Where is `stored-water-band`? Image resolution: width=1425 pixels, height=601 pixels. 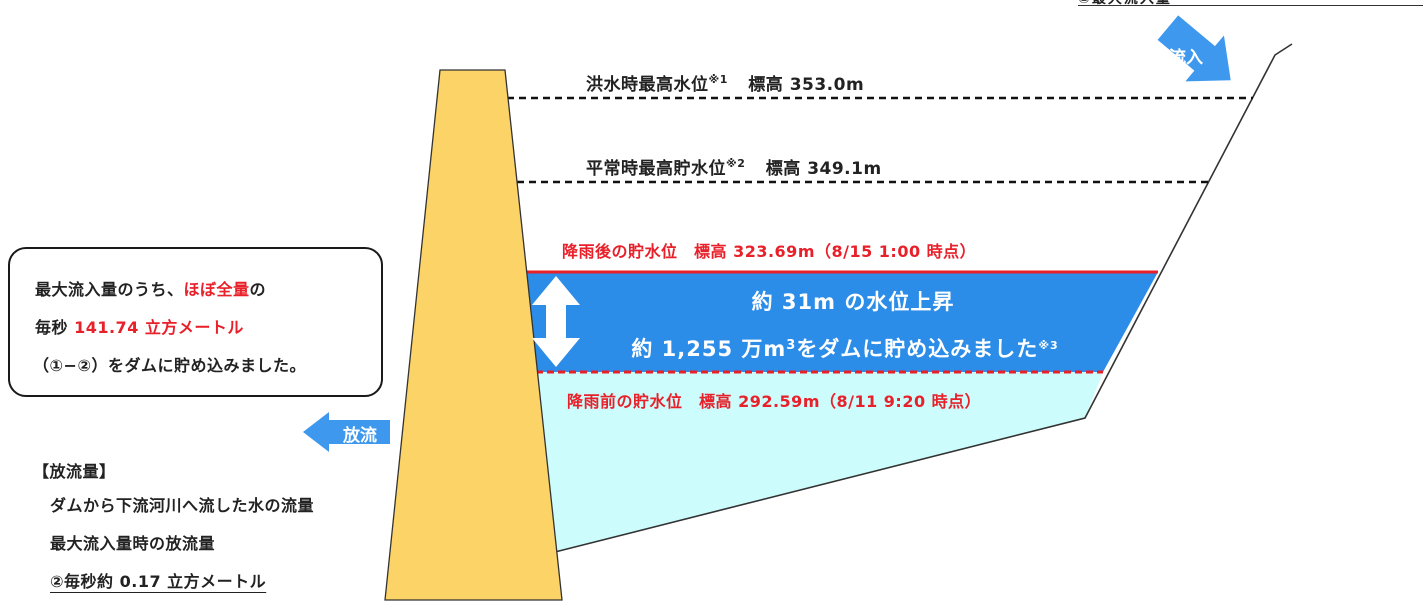
stored-water-band is located at coordinates (840, 322).